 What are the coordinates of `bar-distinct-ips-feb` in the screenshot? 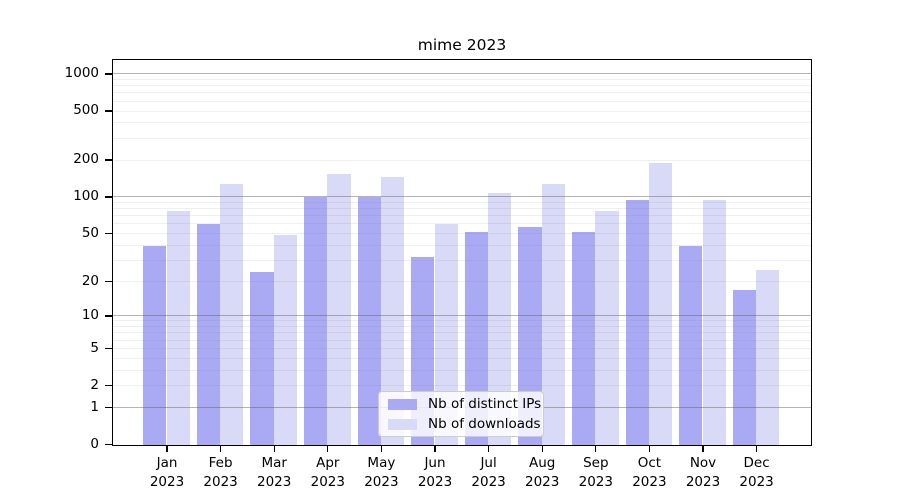 It's located at (208, 334).